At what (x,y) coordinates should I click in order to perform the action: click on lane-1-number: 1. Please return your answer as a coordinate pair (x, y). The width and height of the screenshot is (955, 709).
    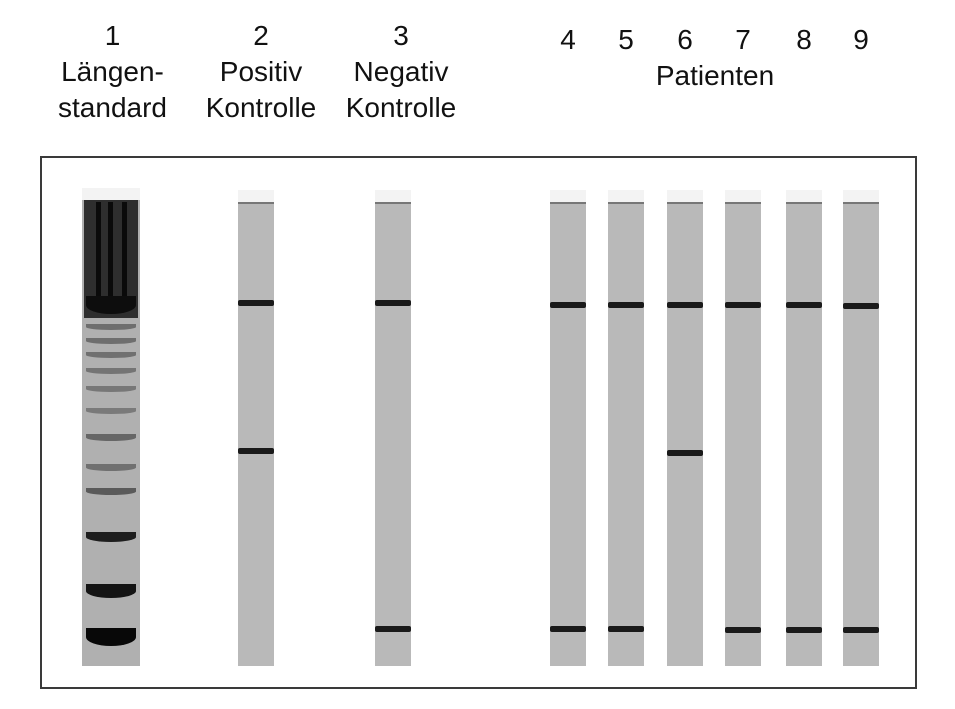
    Looking at the image, I should click on (112, 35).